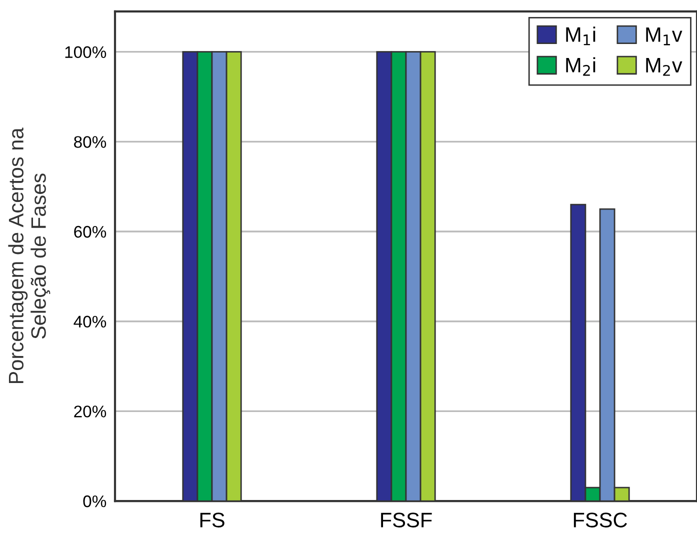 The height and width of the screenshot is (544, 697). What do you see at coordinates (29, 256) in the screenshot?
I see `y-axis-title: Porcentagem de Acertos na Seleção de Fases` at bounding box center [29, 256].